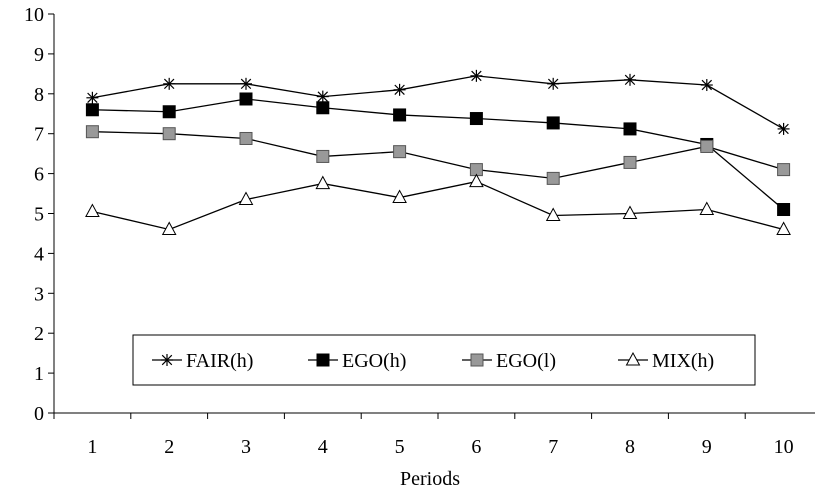 Image resolution: width=815 pixels, height=493 pixels. I want to click on y-tick-label: 10, so click(34, 15).